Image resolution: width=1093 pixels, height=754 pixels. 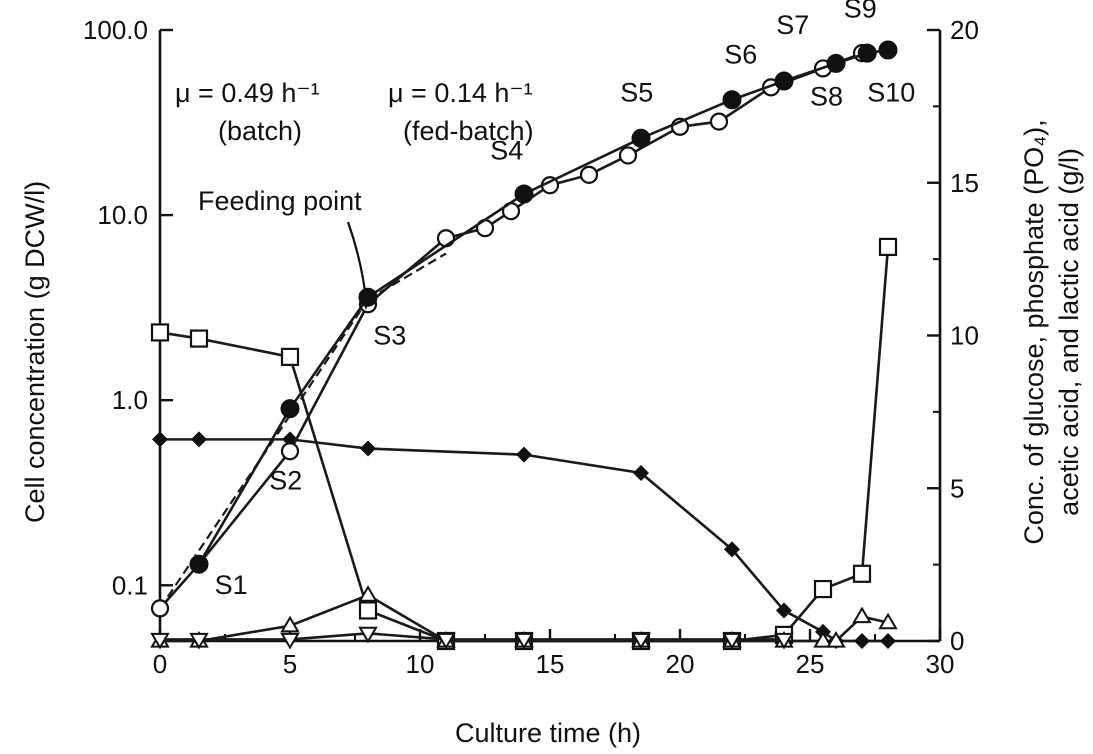 What do you see at coordinates (506, 150) in the screenshot?
I see `sample-label-s4: S4` at bounding box center [506, 150].